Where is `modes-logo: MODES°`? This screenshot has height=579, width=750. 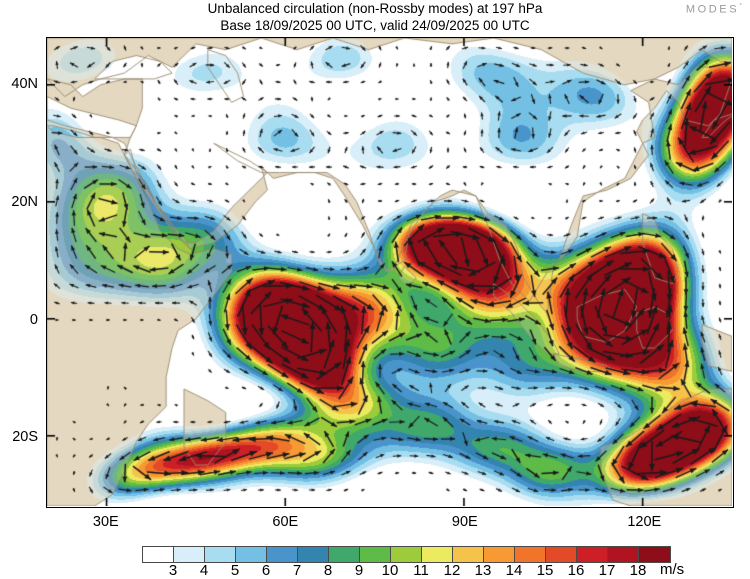
modes-logo: MODES° is located at coordinates (714, 9).